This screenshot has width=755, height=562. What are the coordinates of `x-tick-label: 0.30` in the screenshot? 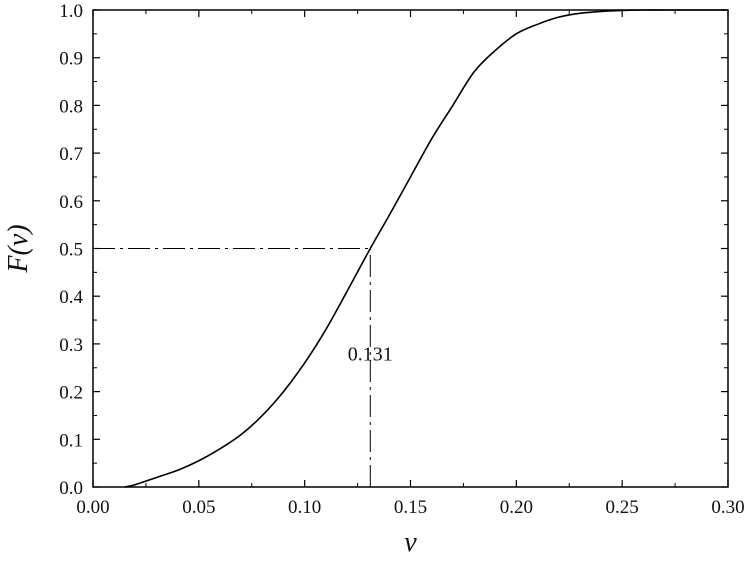 It's located at (727, 507).